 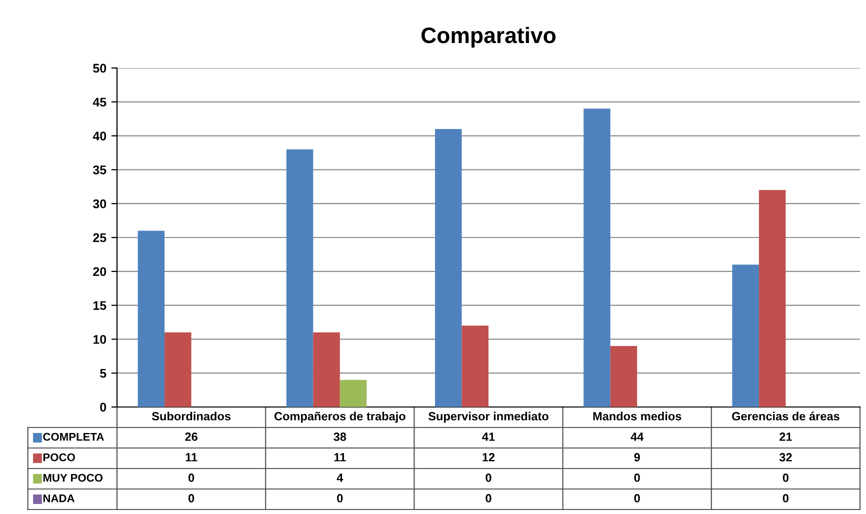 I want to click on y-tick-label: 0, so click(x=103, y=407).